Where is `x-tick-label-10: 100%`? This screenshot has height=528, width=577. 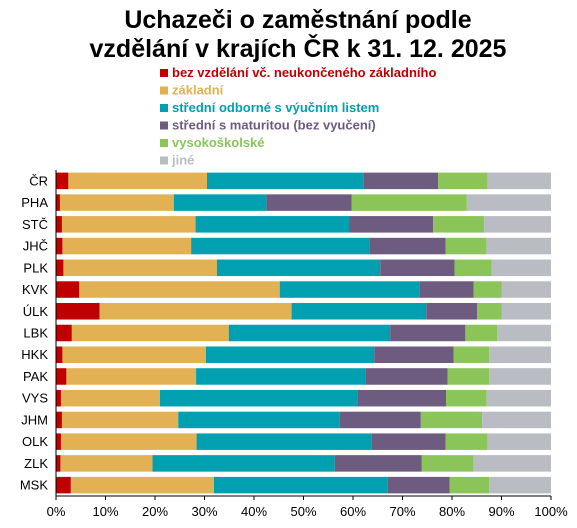 x-tick-label-10: 100% is located at coordinates (551, 511).